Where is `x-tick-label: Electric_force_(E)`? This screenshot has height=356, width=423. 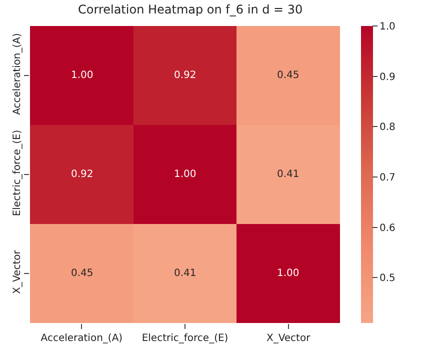
x-tick-label: Electric_force_(E) is located at coordinates (185, 338).